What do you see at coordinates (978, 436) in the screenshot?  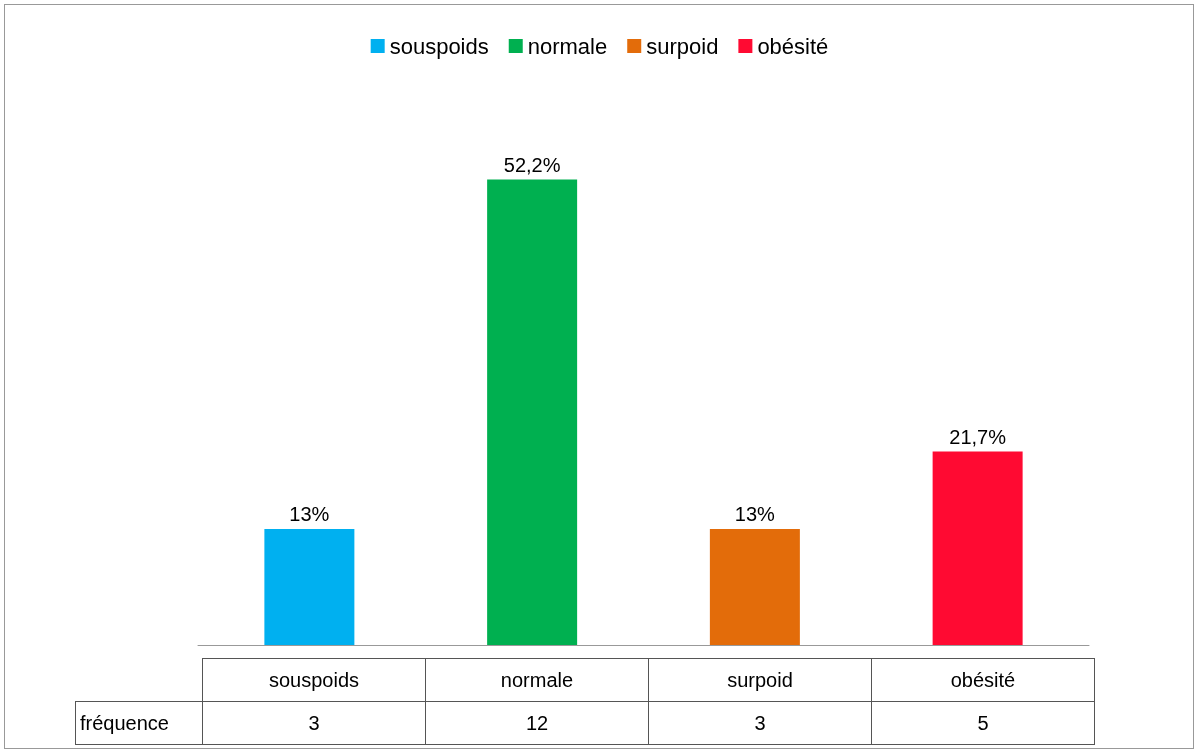 I see `data-label: 21,7%` at bounding box center [978, 436].